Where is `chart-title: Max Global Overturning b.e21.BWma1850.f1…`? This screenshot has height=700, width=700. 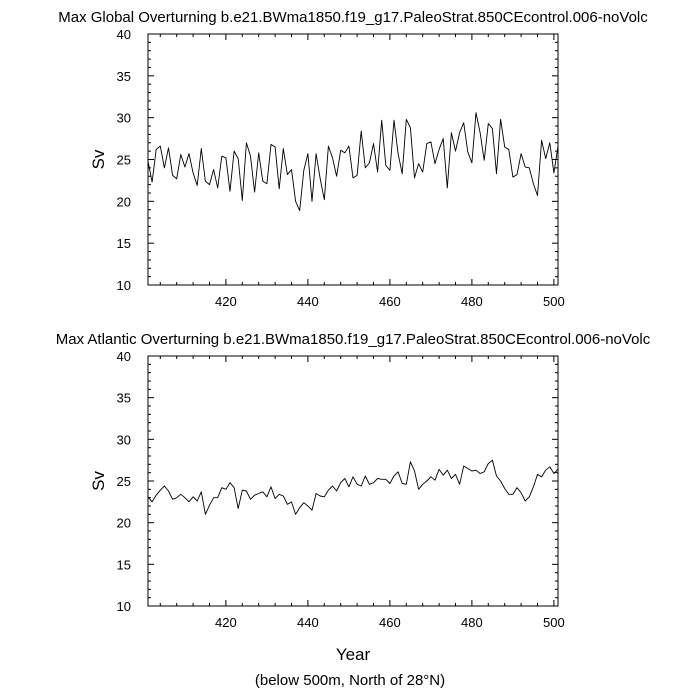 chart-title: Max Global Overturning b.e21.BWma1850.f1… is located at coordinates (353, 17).